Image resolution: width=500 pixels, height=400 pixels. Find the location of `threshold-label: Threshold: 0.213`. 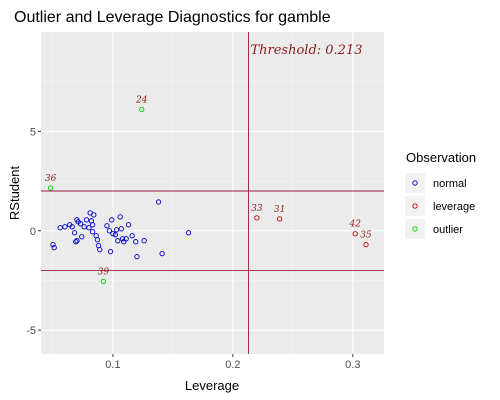

threshold-label: Threshold: 0.213 is located at coordinates (306, 50).